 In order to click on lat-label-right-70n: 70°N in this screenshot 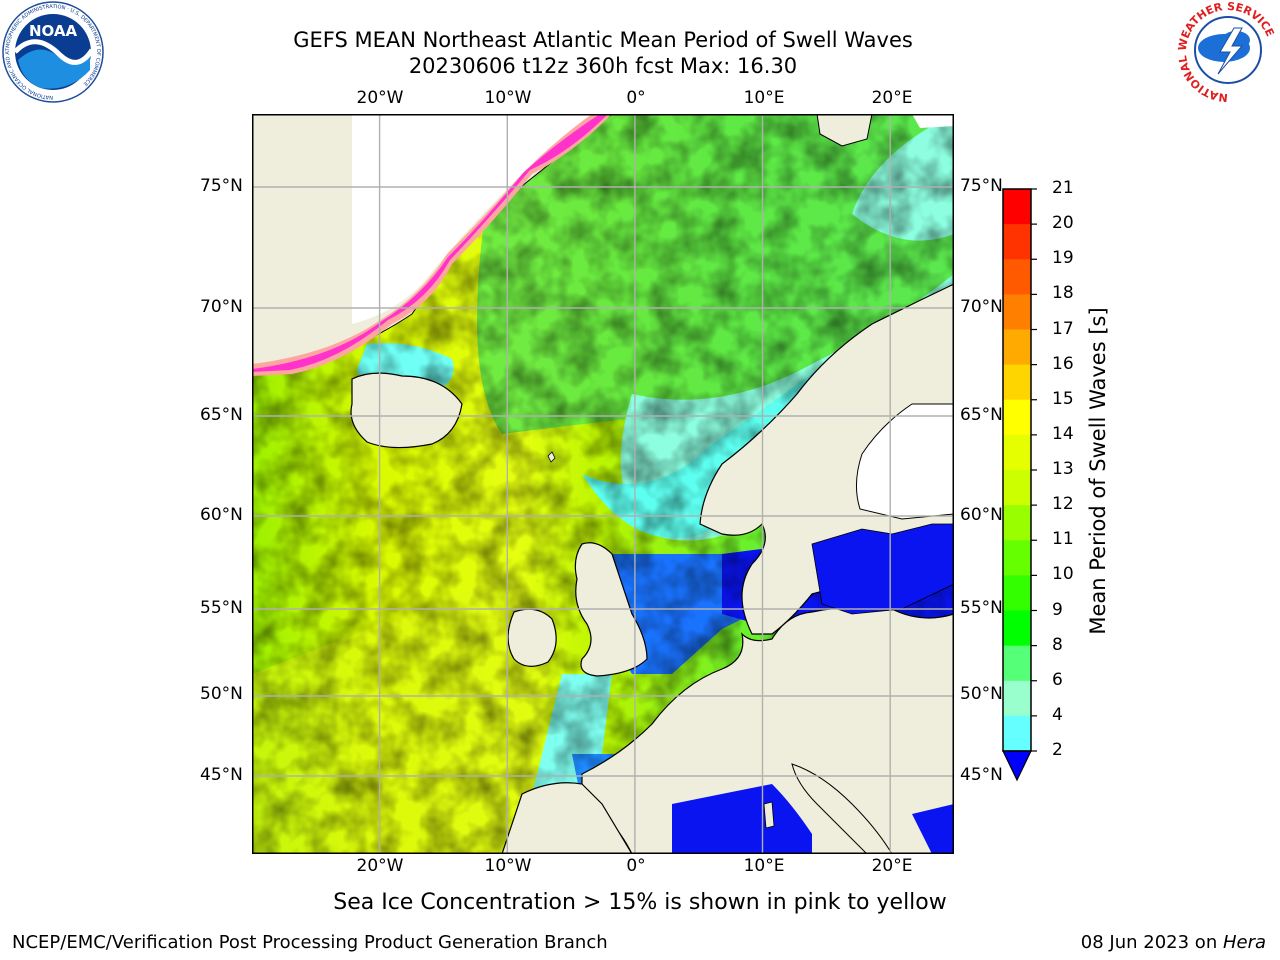, I will do `click(981, 307)`.